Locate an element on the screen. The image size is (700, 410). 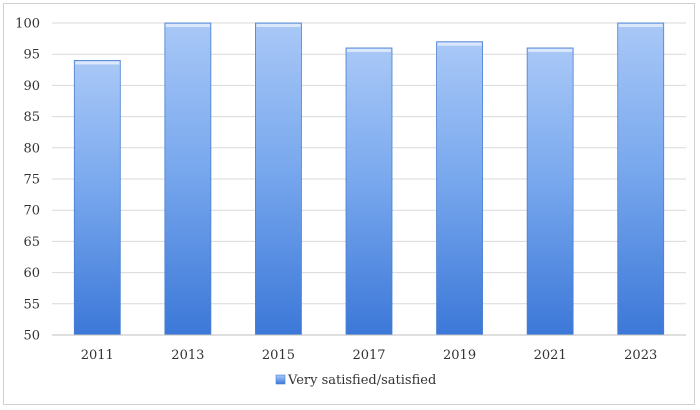
bar-cap-2019 is located at coordinates (459, 44).